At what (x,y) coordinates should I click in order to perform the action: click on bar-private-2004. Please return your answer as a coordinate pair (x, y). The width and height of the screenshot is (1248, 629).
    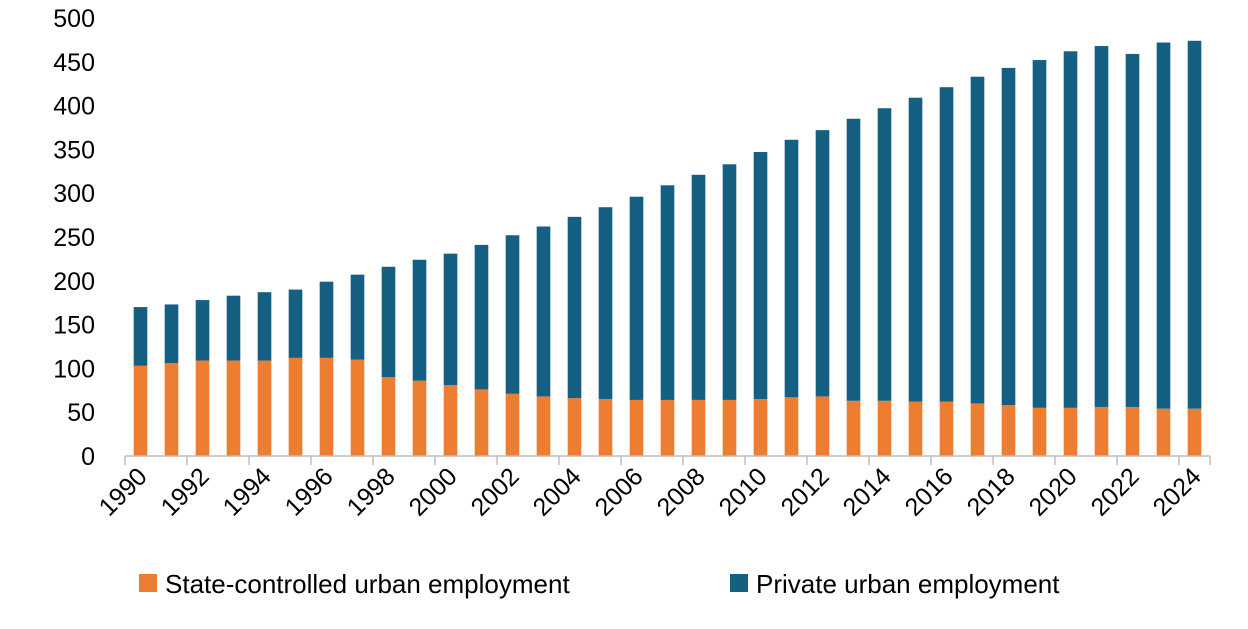
    Looking at the image, I should click on (574, 307).